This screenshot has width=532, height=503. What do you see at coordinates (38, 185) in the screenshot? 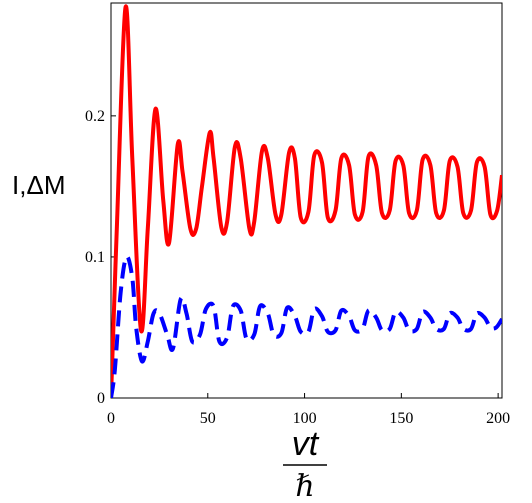
I see `y-axis-label: I,ΔM` at bounding box center [38, 185].